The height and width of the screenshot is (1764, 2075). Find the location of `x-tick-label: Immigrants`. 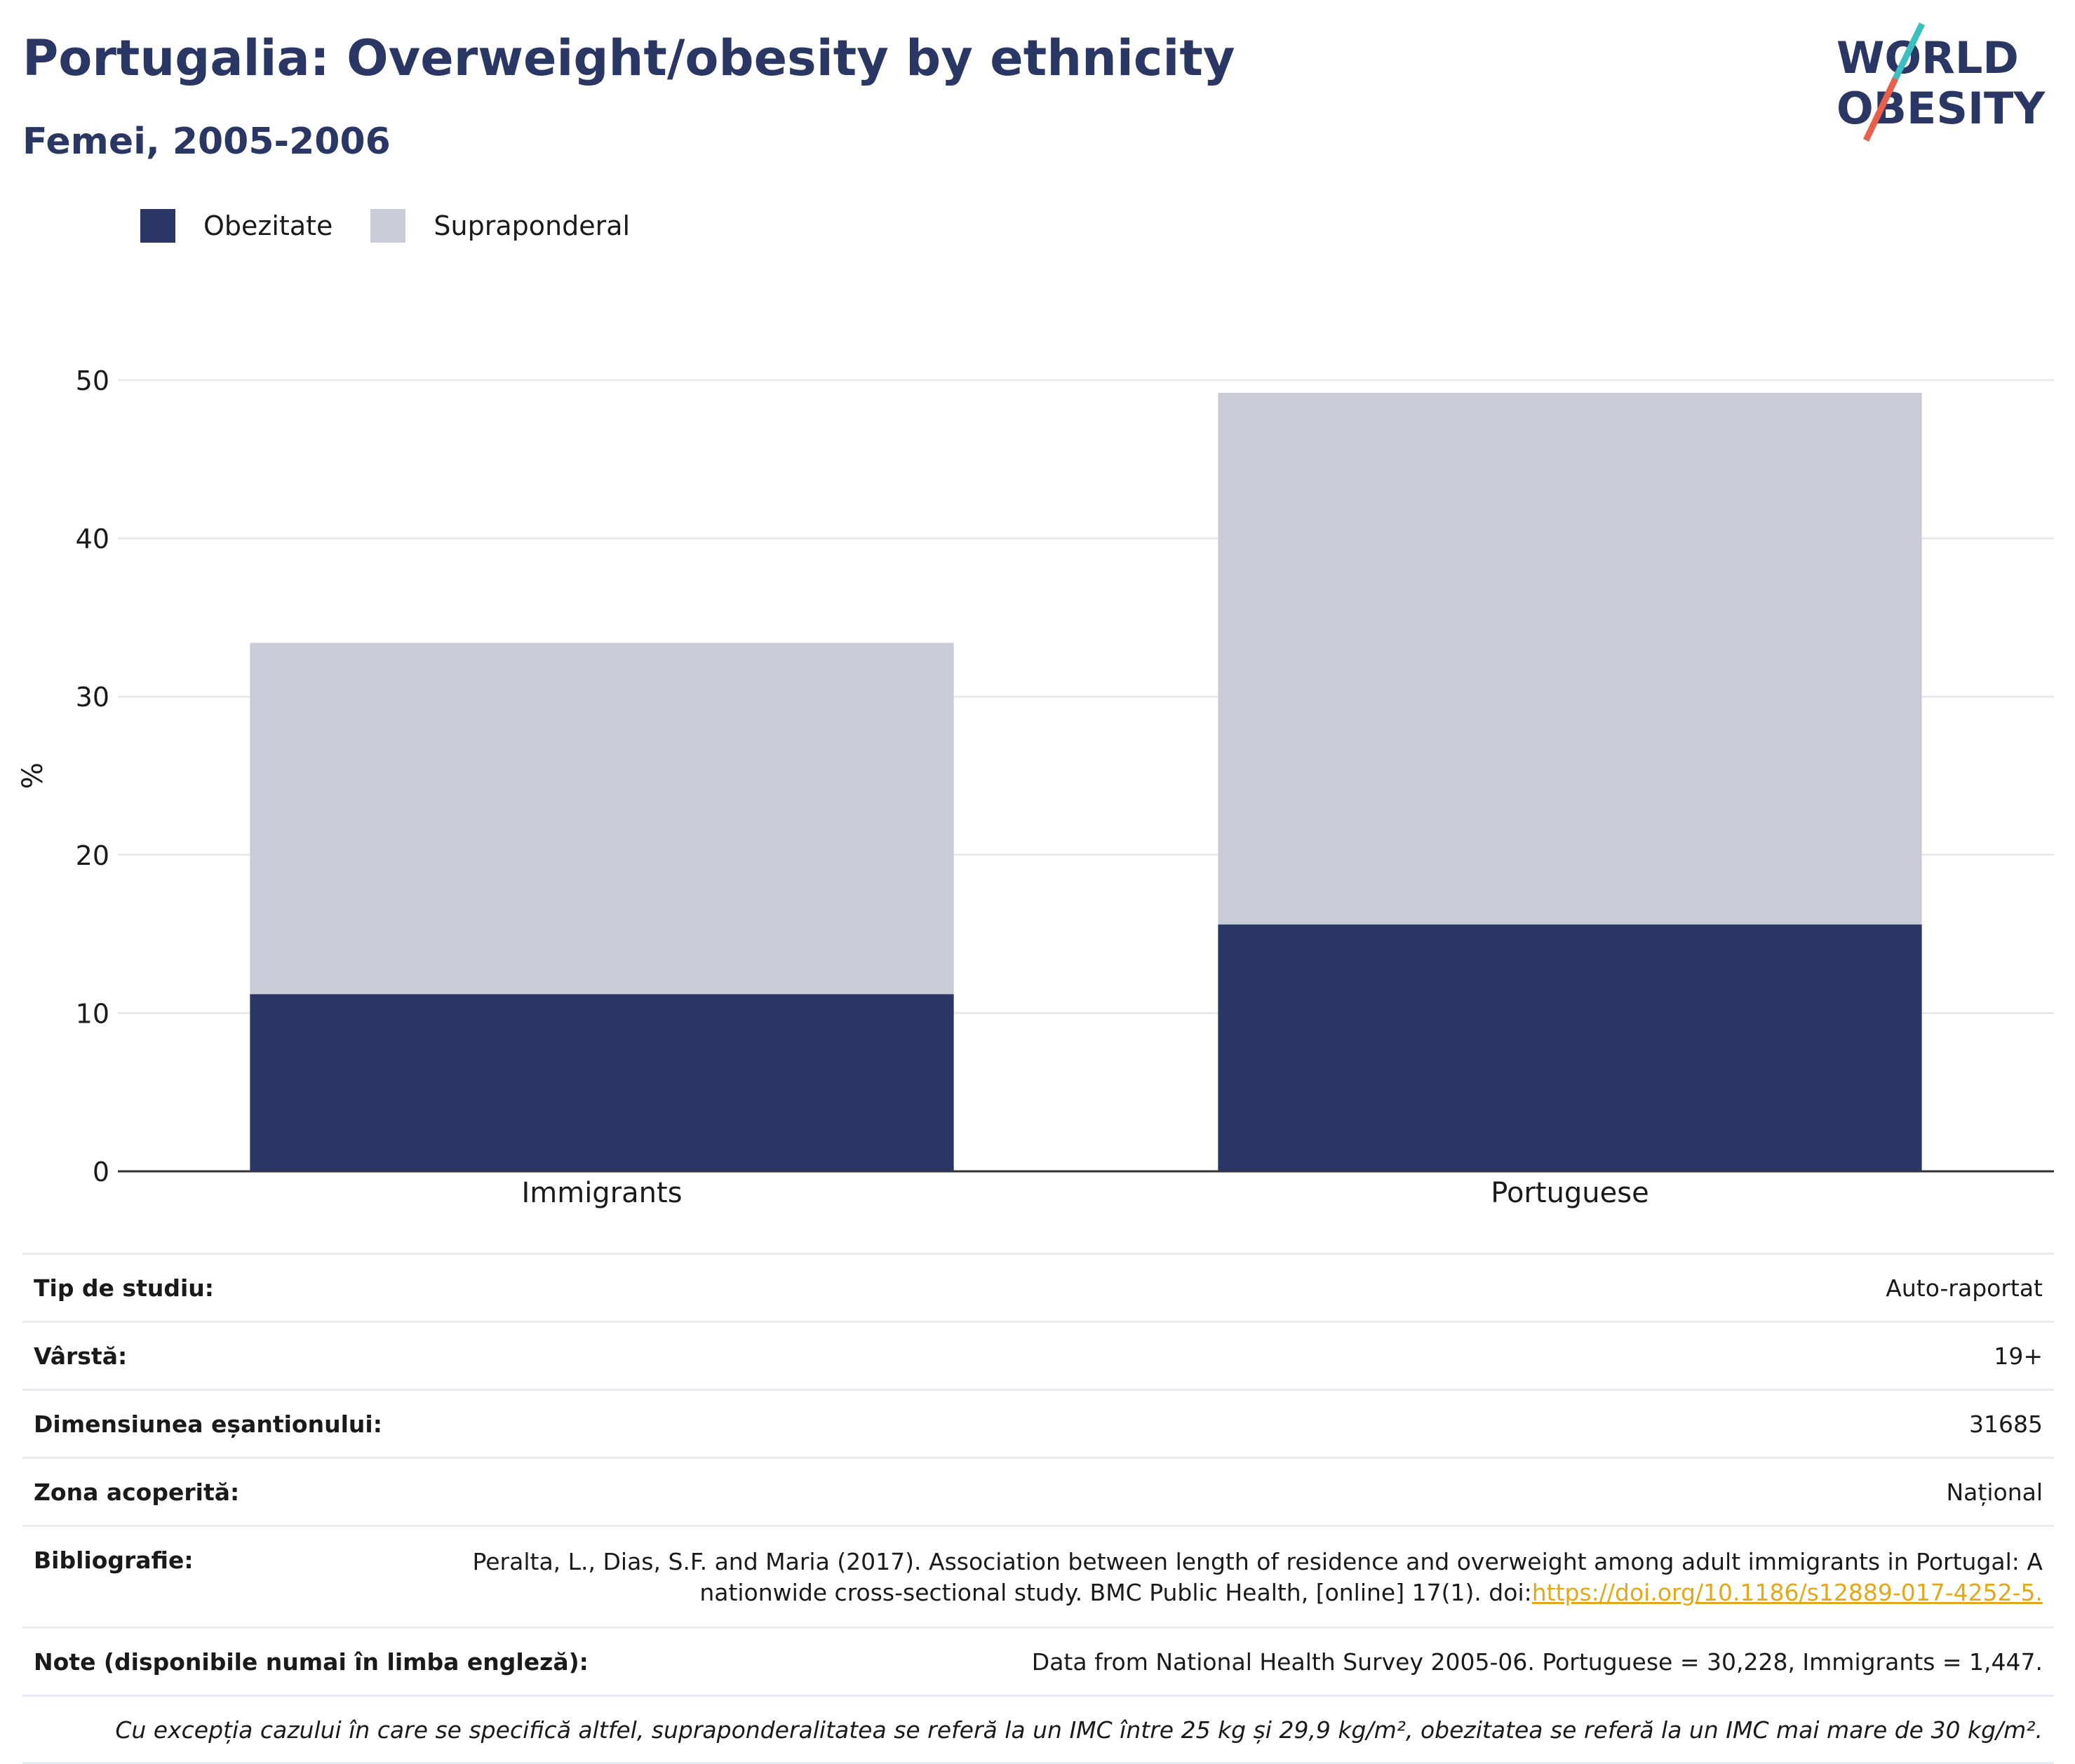

x-tick-label: Immigrants is located at coordinates (601, 1193).